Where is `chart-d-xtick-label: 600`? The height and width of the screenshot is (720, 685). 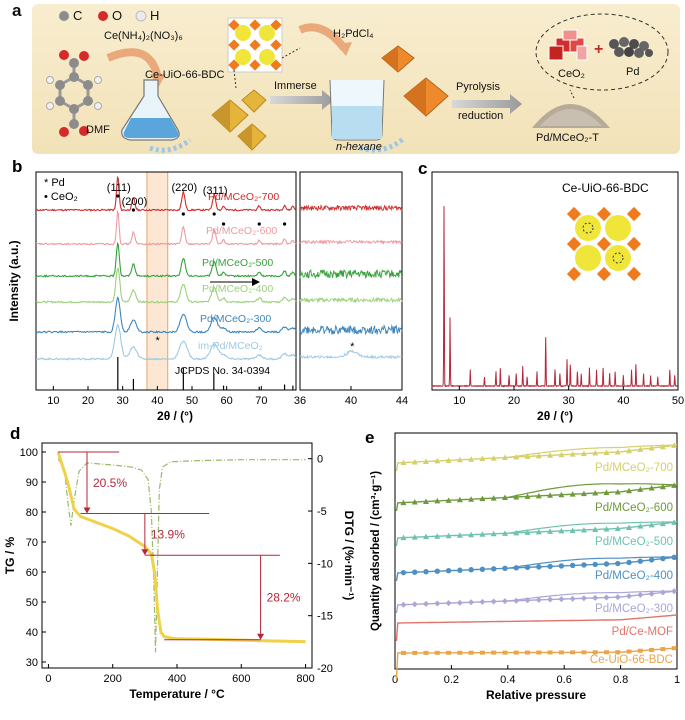 chart-d-xtick-label: 600 is located at coordinates (241, 679).